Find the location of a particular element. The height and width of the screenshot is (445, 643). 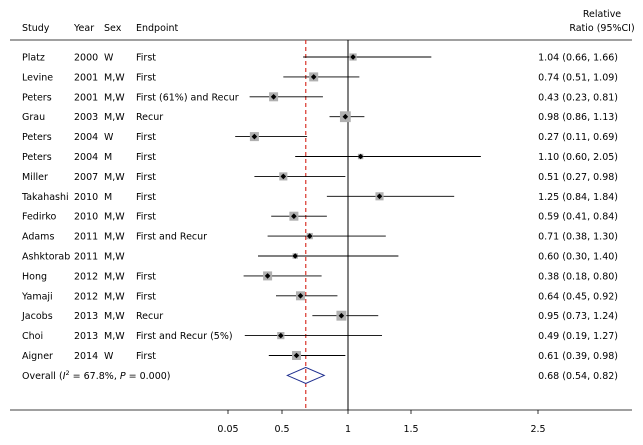

study-name: Takahashi is located at coordinates (45, 197).